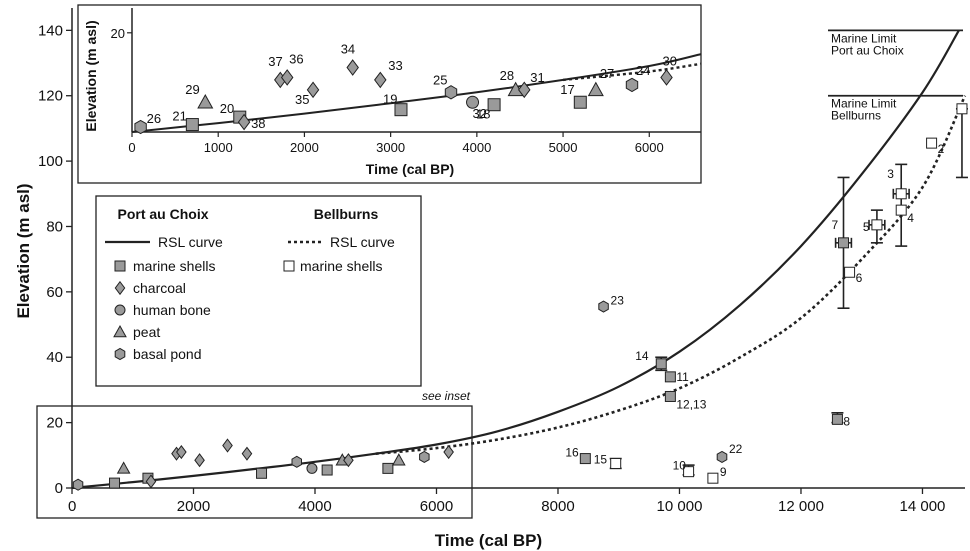 Image resolution: width=970 pixels, height=551 pixels. I want to click on legend-group-title: Port au Choix, so click(162, 214).